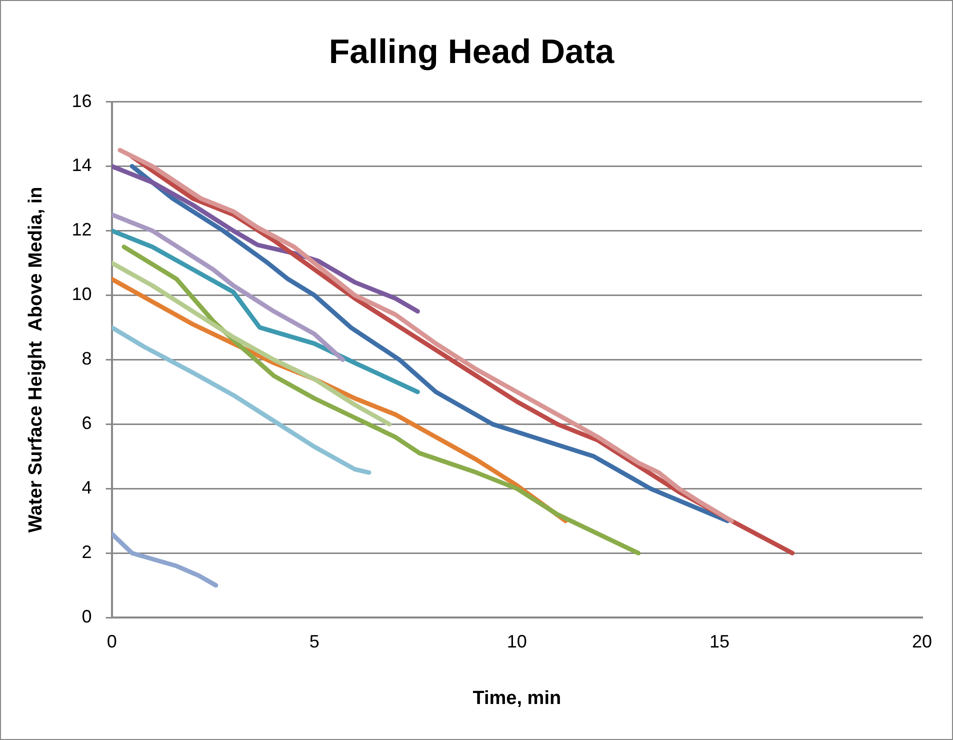 This screenshot has height=740, width=953. What do you see at coordinates (517, 698) in the screenshot?
I see `x-axis-title: Time, min` at bounding box center [517, 698].